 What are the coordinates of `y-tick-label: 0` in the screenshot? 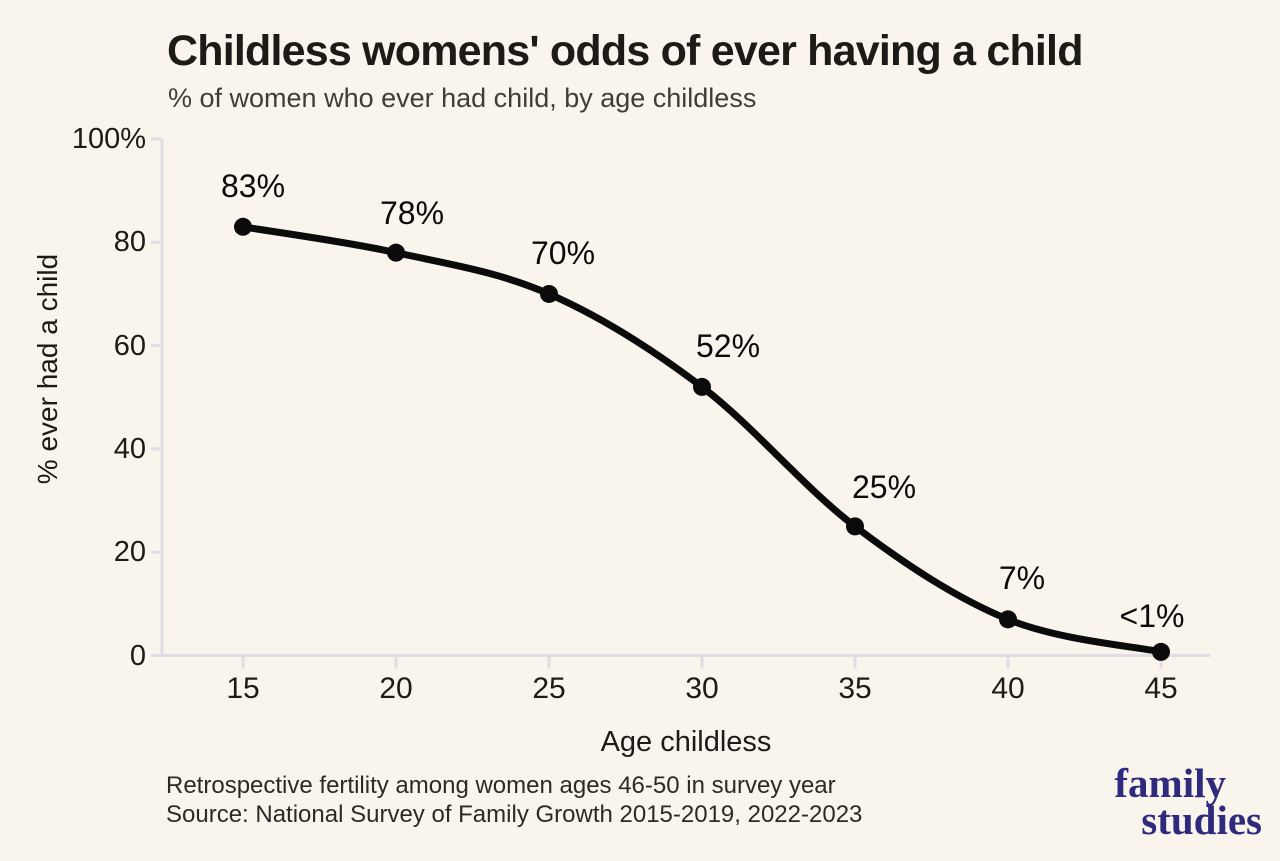 It's located at (137, 655).